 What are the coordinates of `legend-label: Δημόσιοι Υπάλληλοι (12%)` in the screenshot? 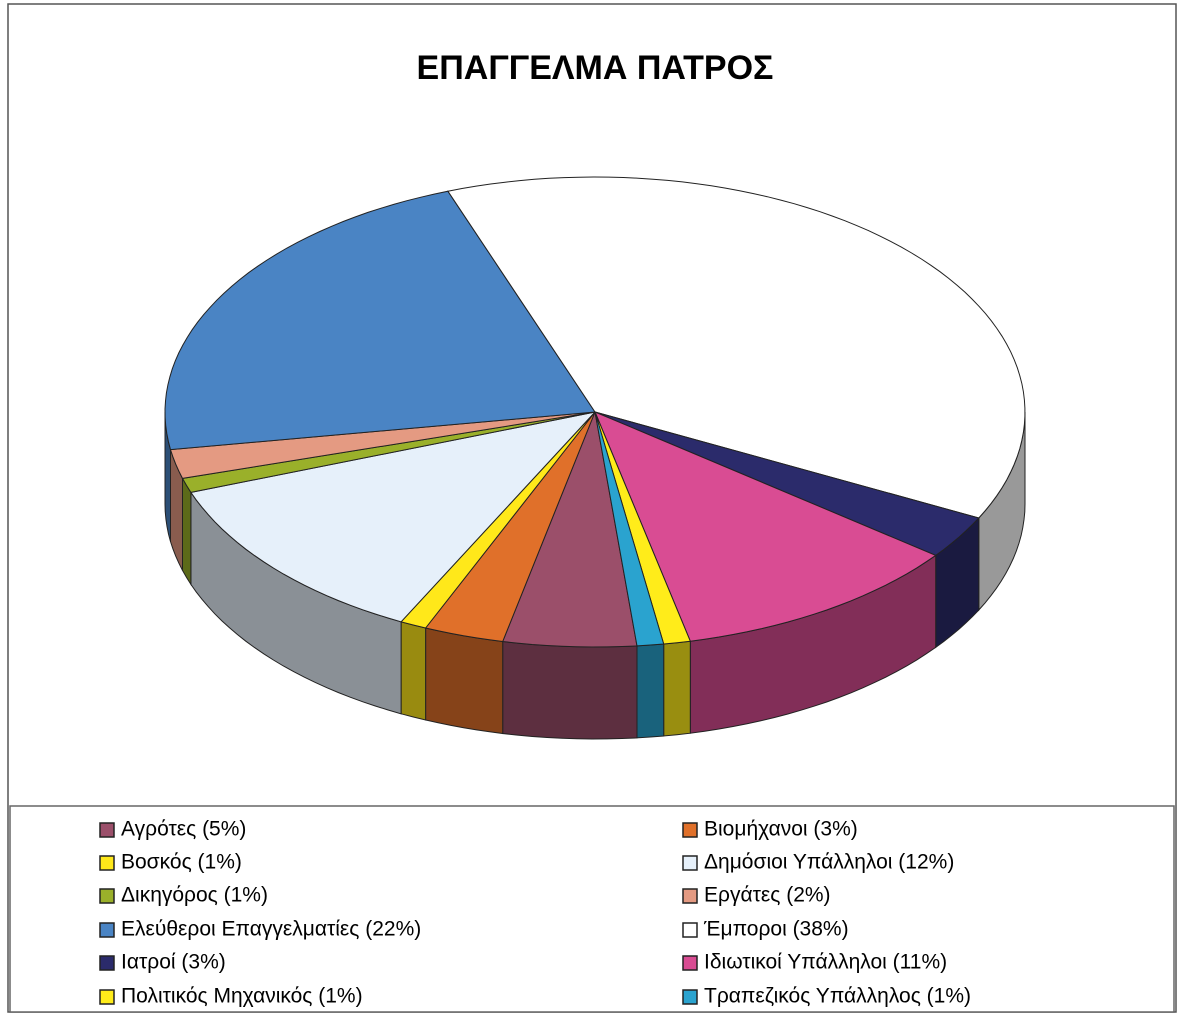 It's located at (829, 862).